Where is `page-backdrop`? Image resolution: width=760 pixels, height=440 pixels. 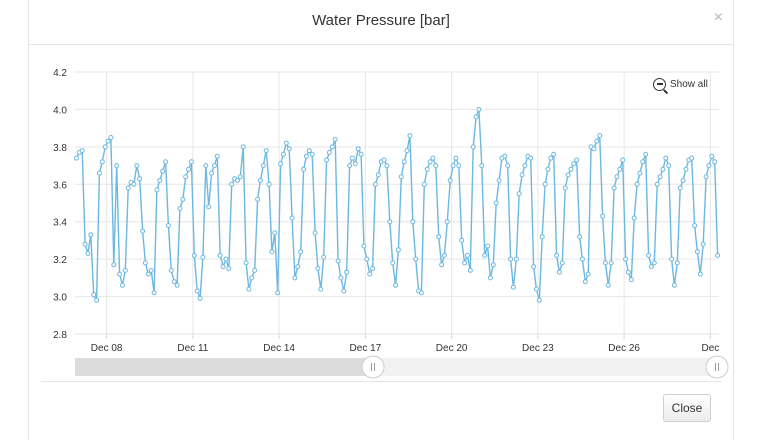
page-backdrop is located at coordinates (14, 220).